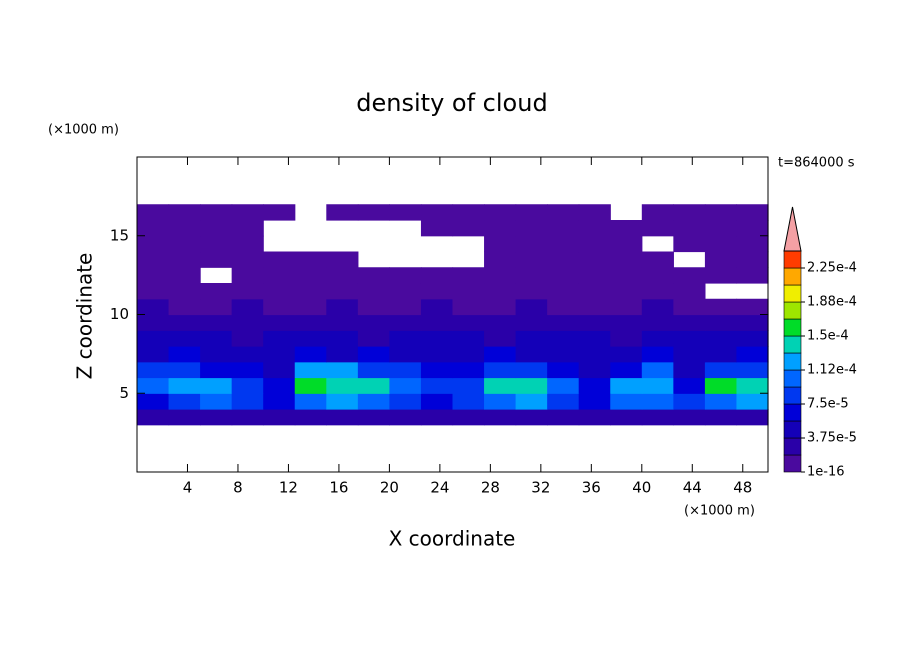 Image resolution: width=904 pixels, height=654 pixels. Describe the element at coordinates (451, 103) in the screenshot. I see `chart-title: density of cloud` at that location.